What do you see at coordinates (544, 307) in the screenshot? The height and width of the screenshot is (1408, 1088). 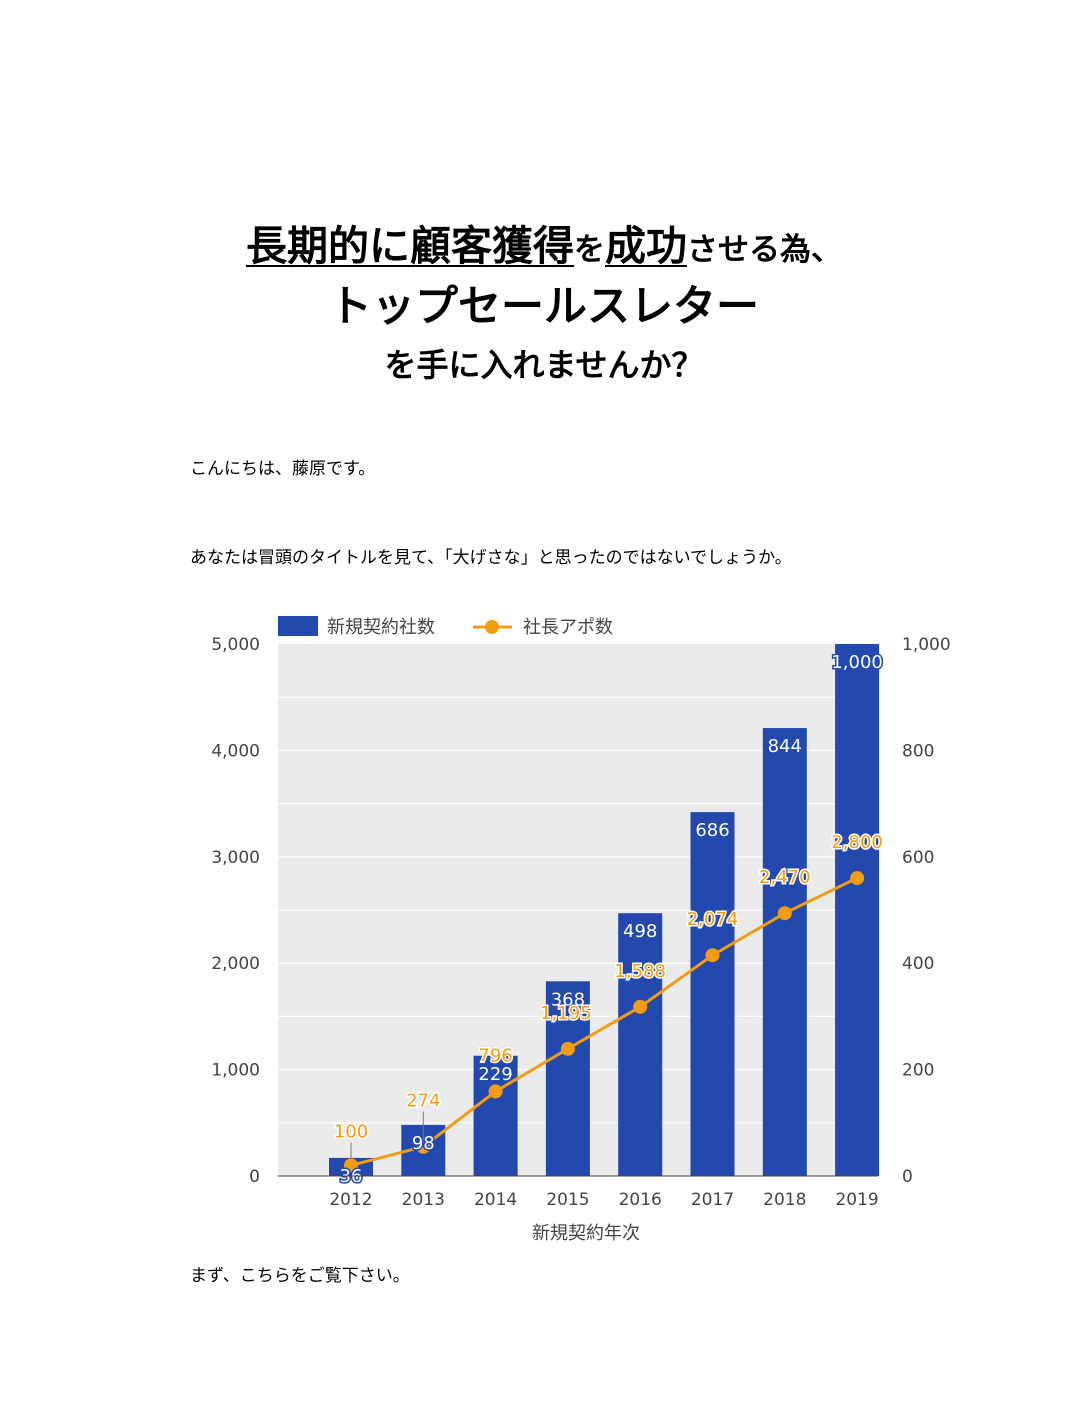 I see `headline-line-2: トップセールスレター` at bounding box center [544, 307].